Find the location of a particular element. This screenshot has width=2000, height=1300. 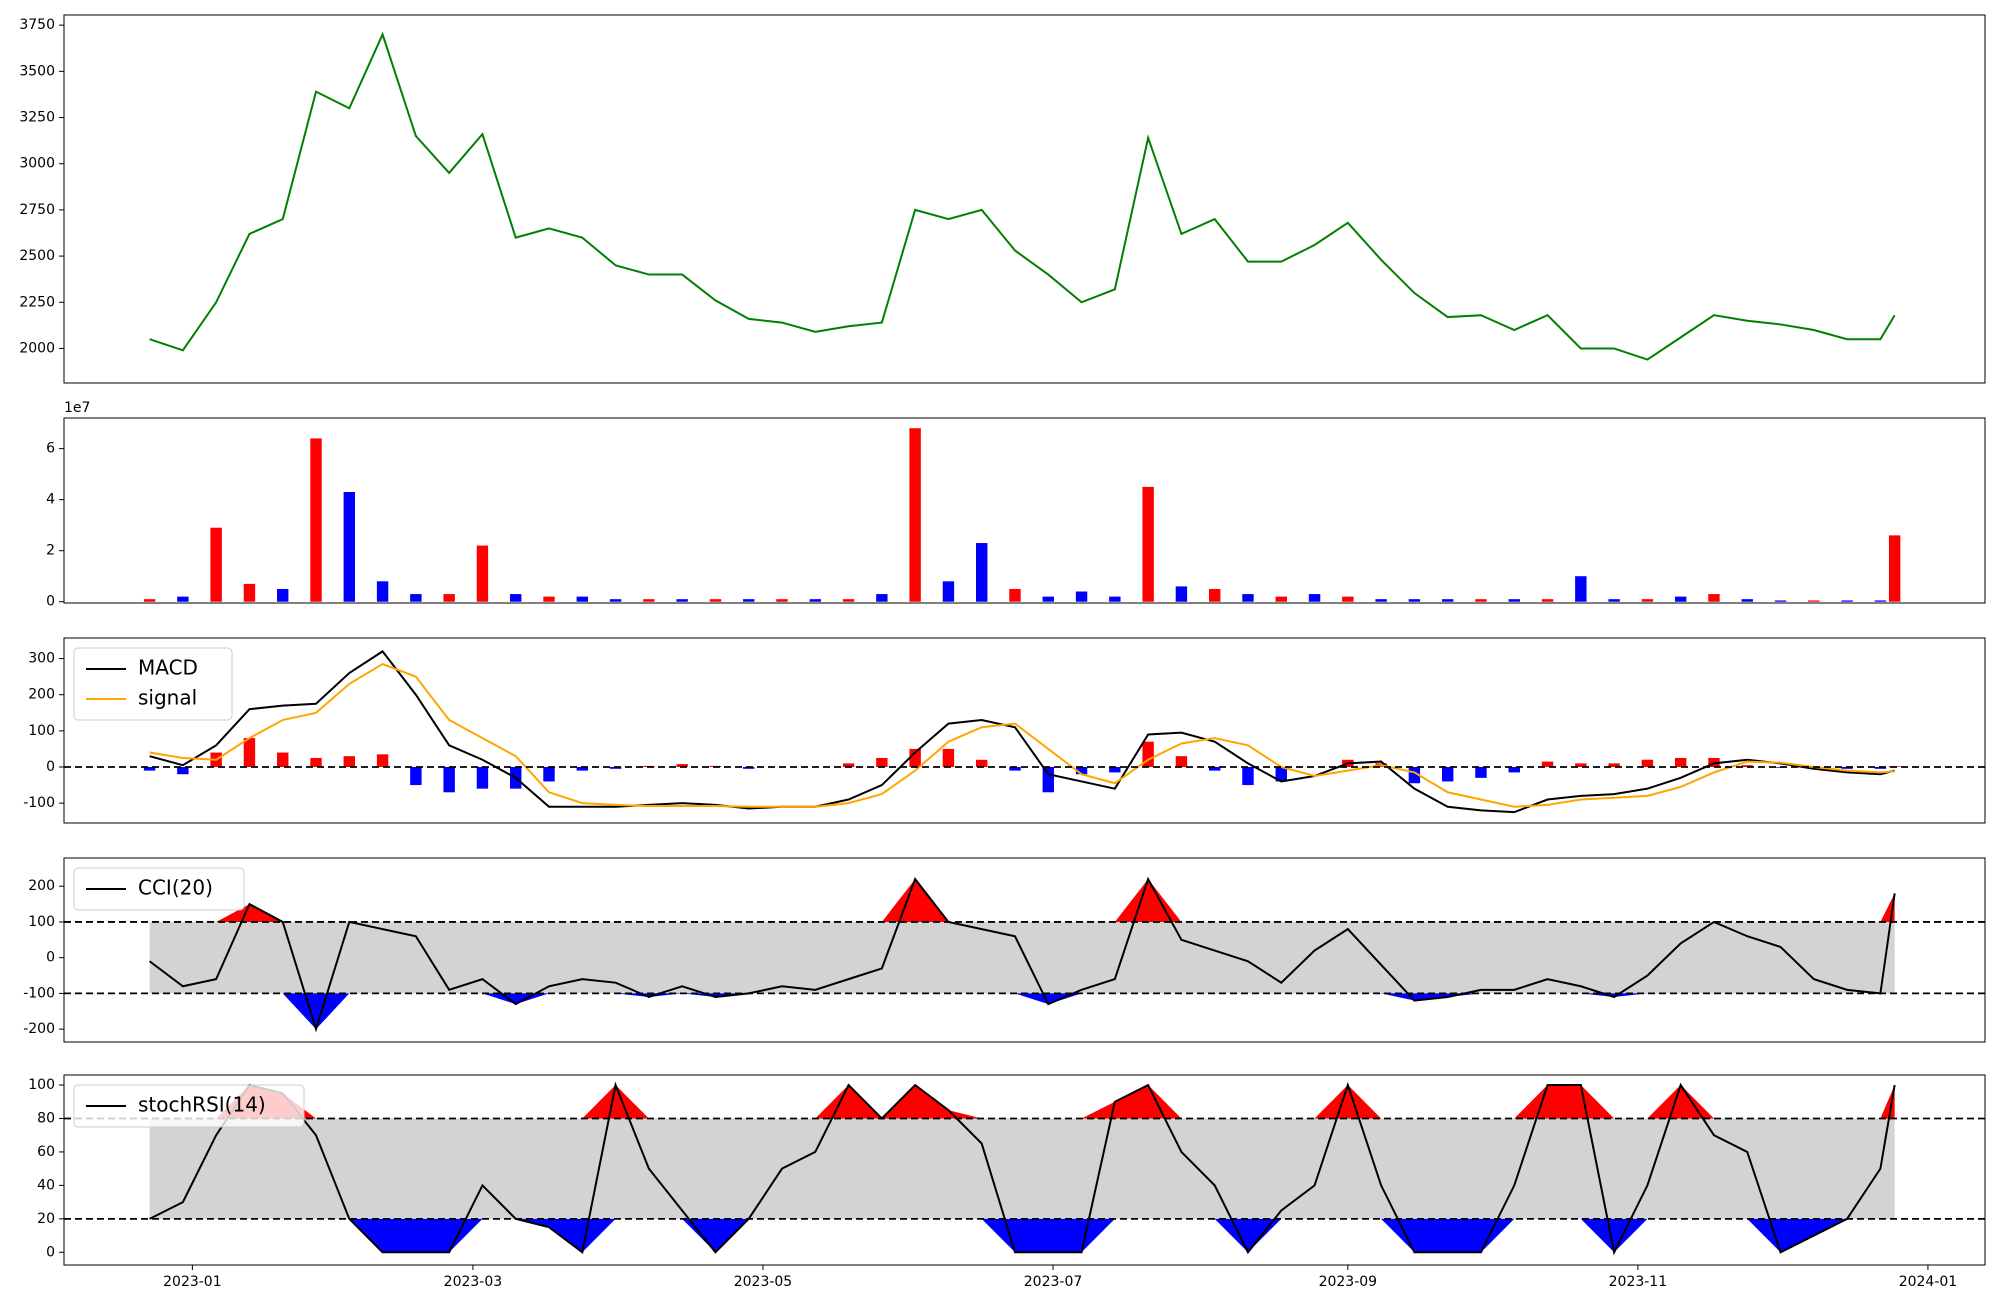

y-tick-label: 2000 is located at coordinates (37, 348).